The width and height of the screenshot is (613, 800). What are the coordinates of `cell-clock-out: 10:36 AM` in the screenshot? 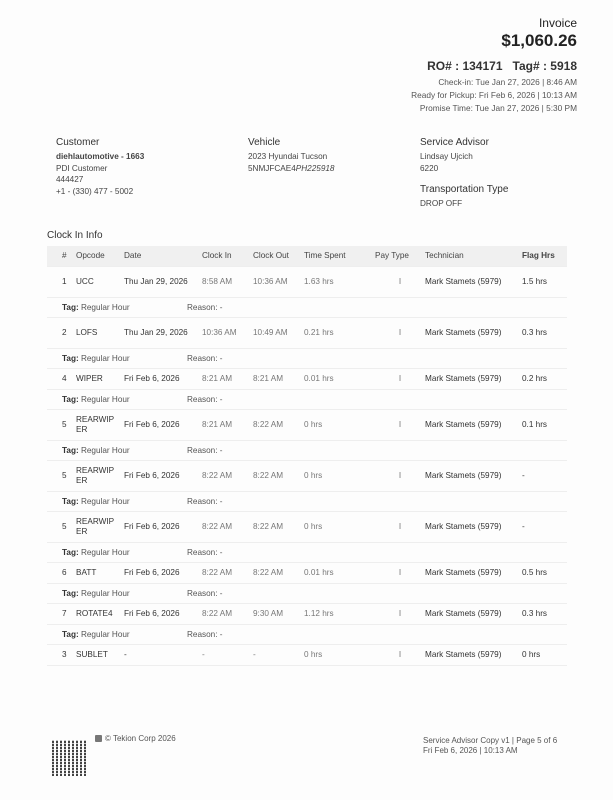 It's located at (270, 281).